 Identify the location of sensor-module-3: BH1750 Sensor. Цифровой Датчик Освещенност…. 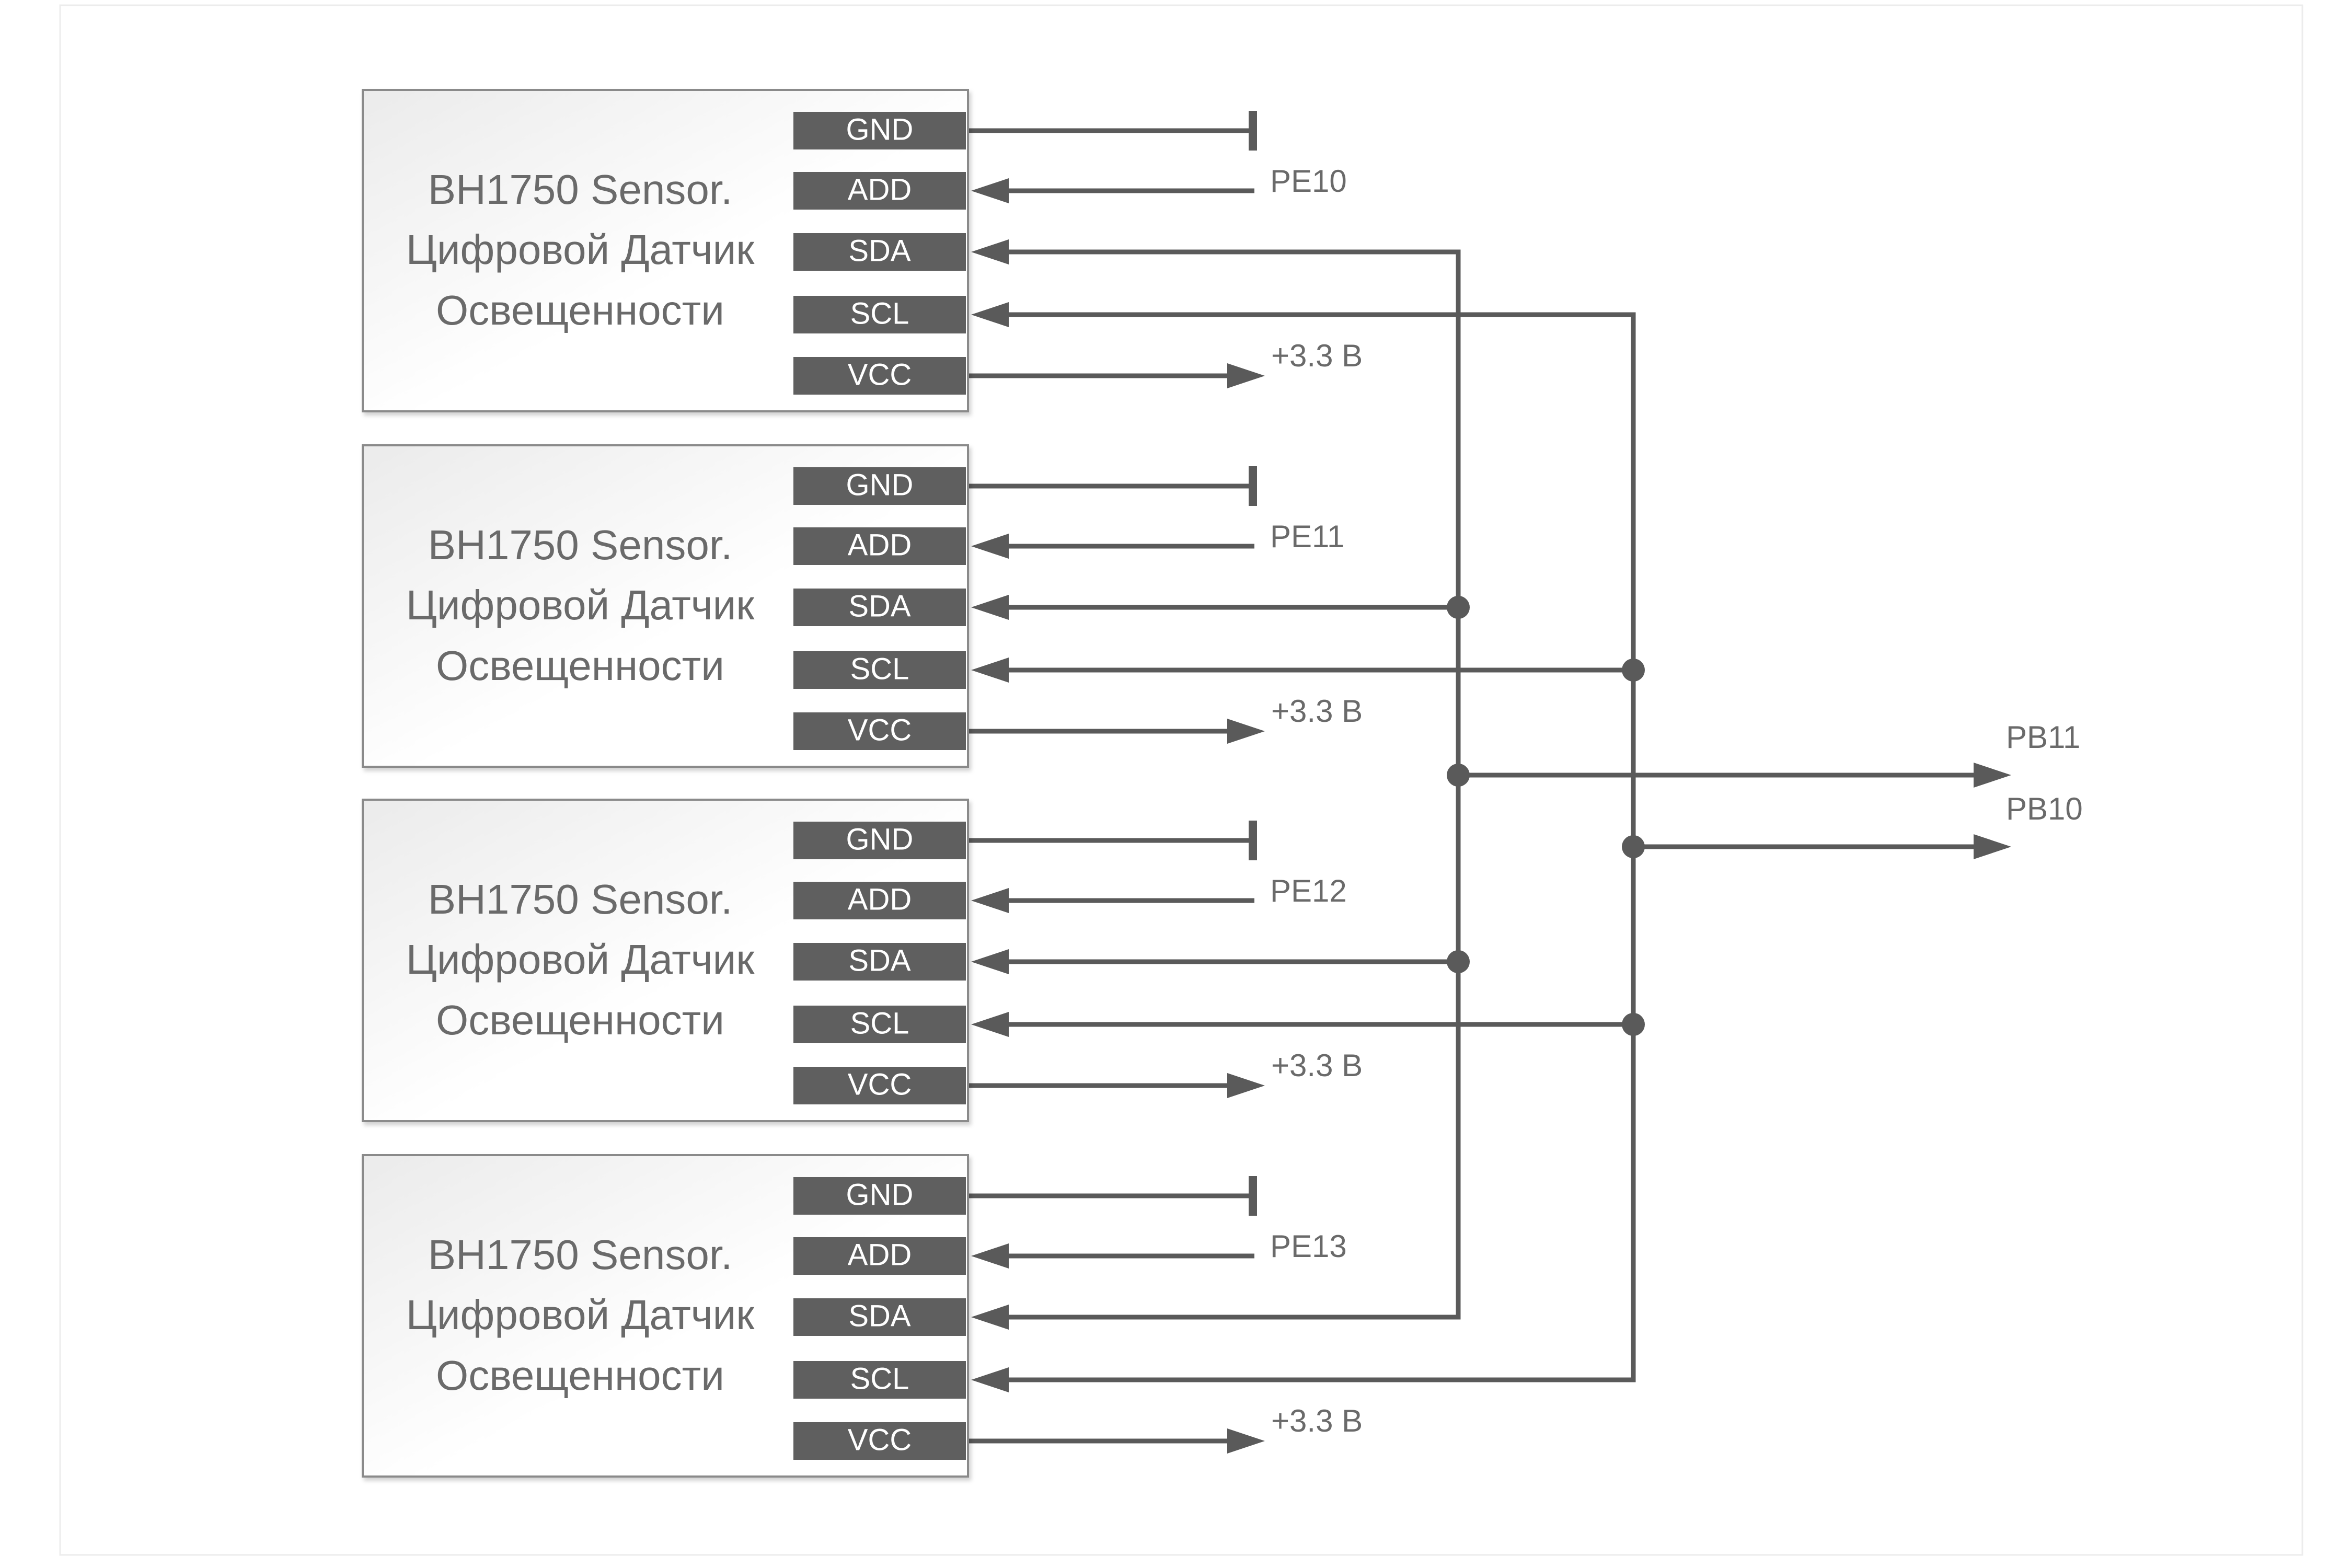
(862, 960).